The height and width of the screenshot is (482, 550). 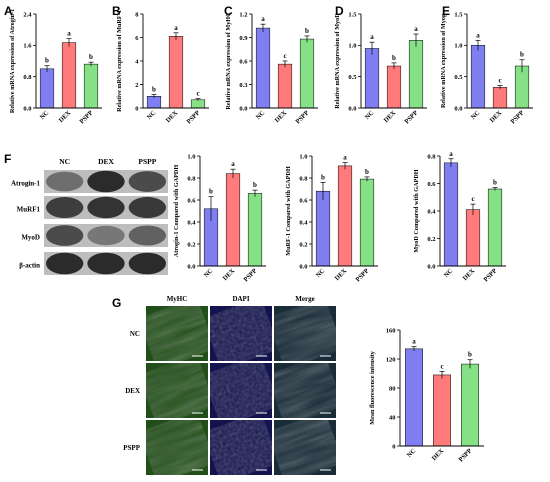 I want to click on y-tick-label: 8, so click(x=137, y=14).